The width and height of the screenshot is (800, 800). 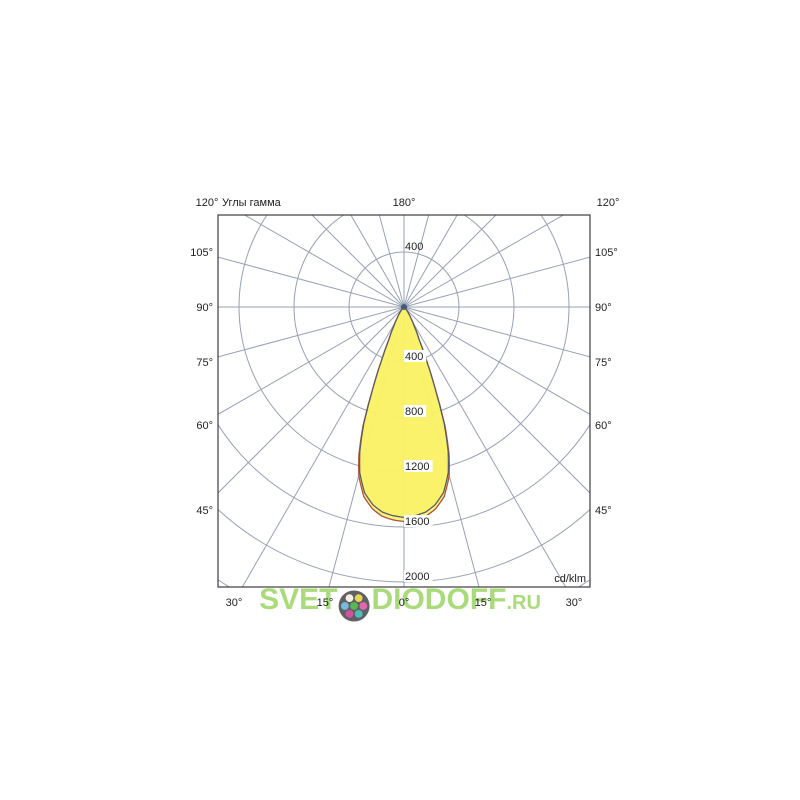 I want to click on ring-value-label: 1600, so click(x=417, y=522).